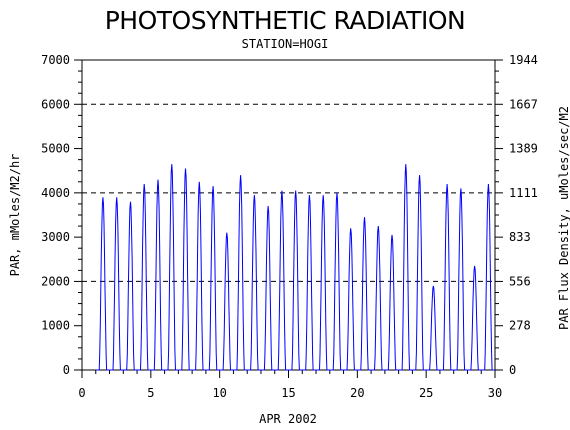  What do you see at coordinates (516, 215) in the screenshot?
I see `y-axis-right: 0 278 556 833 1111 1389 1667 1944` at bounding box center [516, 215].